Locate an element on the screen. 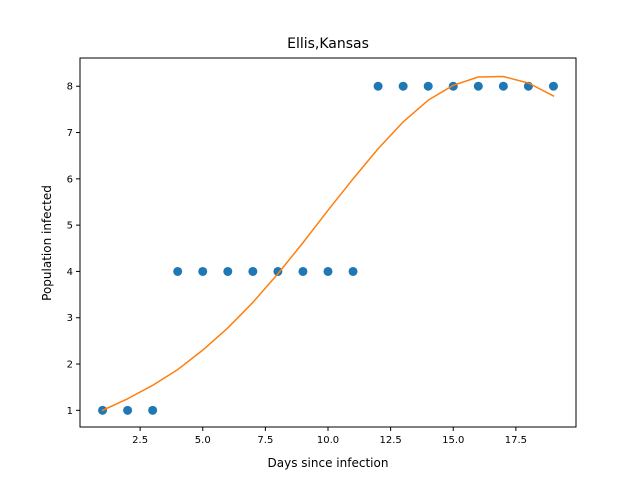  y-tick-label: 5 is located at coordinates (70, 226).